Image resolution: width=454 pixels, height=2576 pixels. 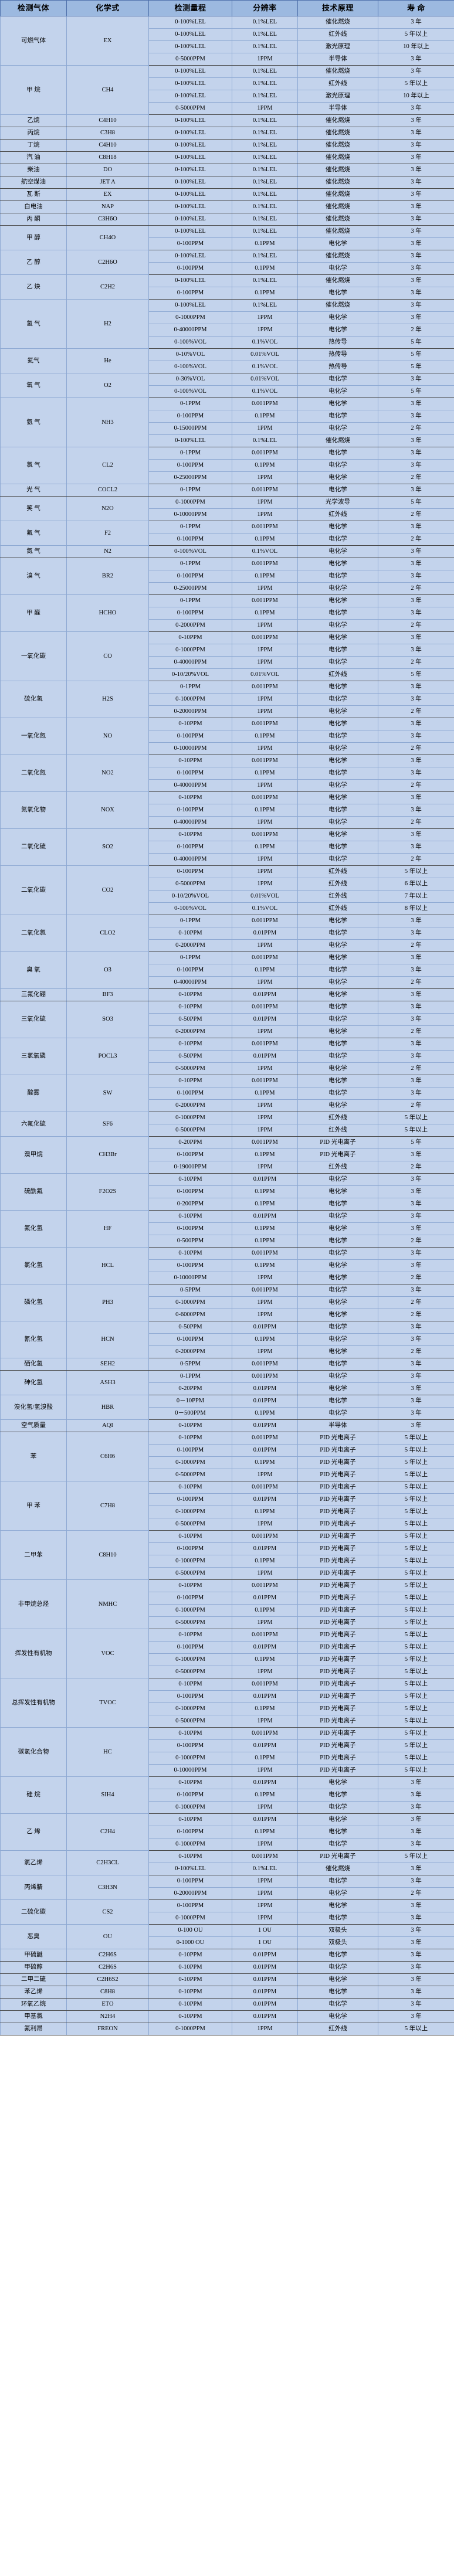 I want to click on table-row: 0-20PPM 0.01PPM 电化学 3 年, so click(x=227, y=1389).